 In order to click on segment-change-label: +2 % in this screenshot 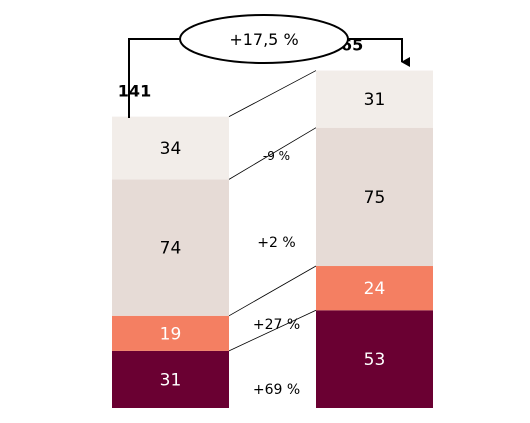, I will do `click(276, 243)`.